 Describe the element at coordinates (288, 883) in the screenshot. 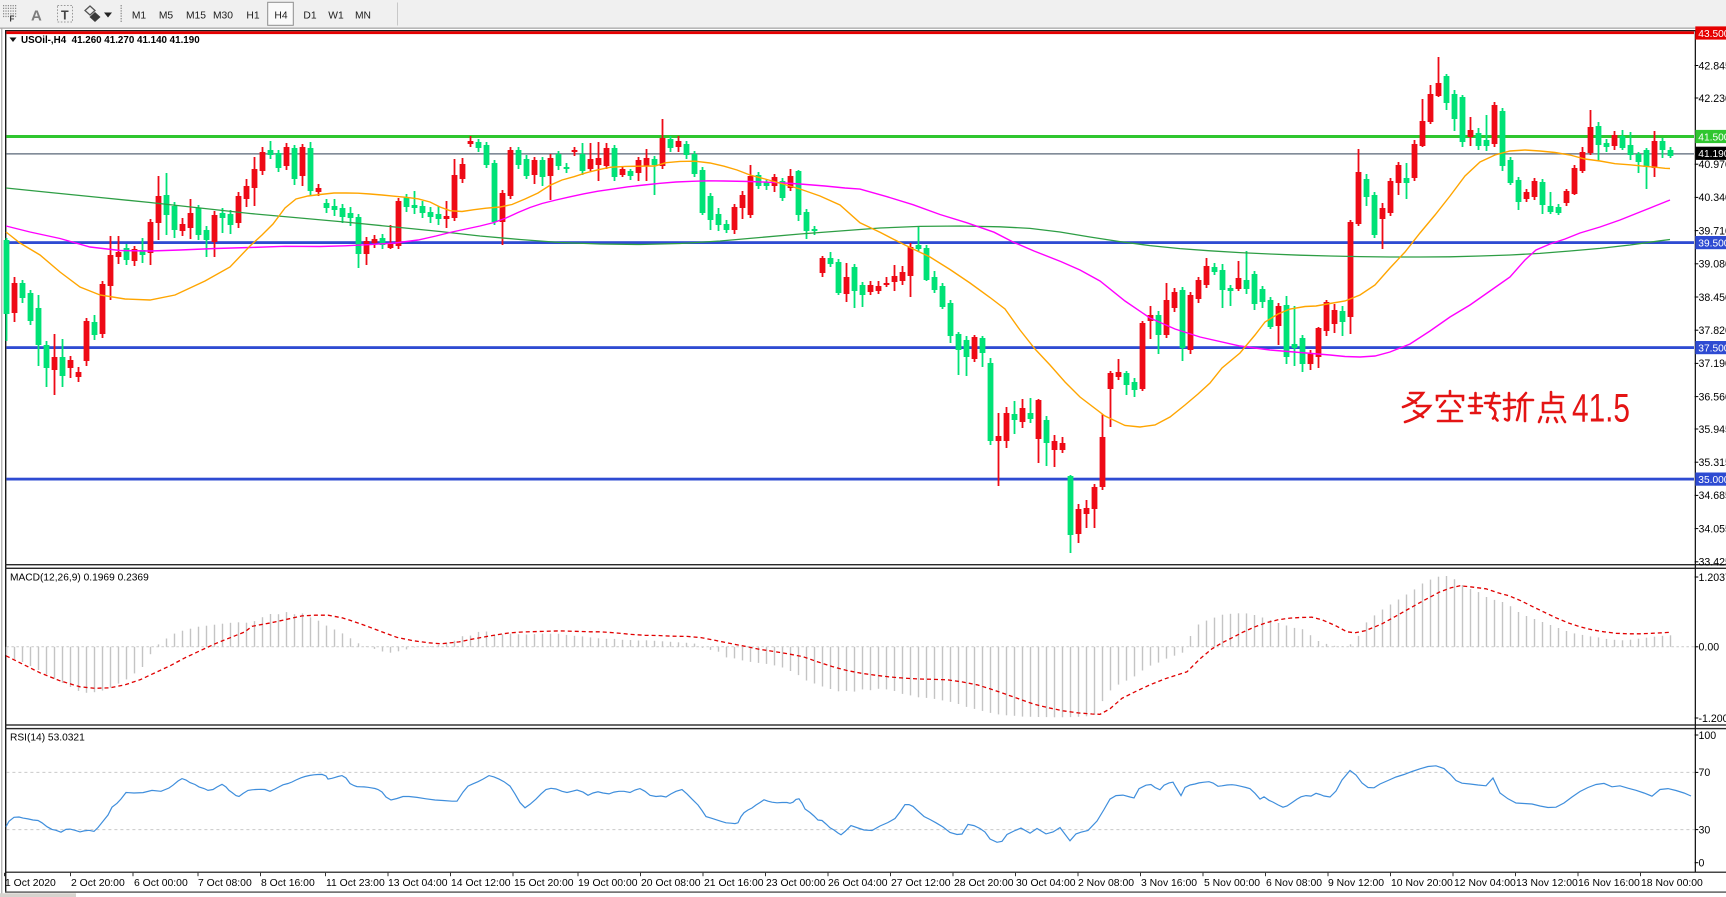

I see `svg-text: 8 Oct 16:00` at that location.